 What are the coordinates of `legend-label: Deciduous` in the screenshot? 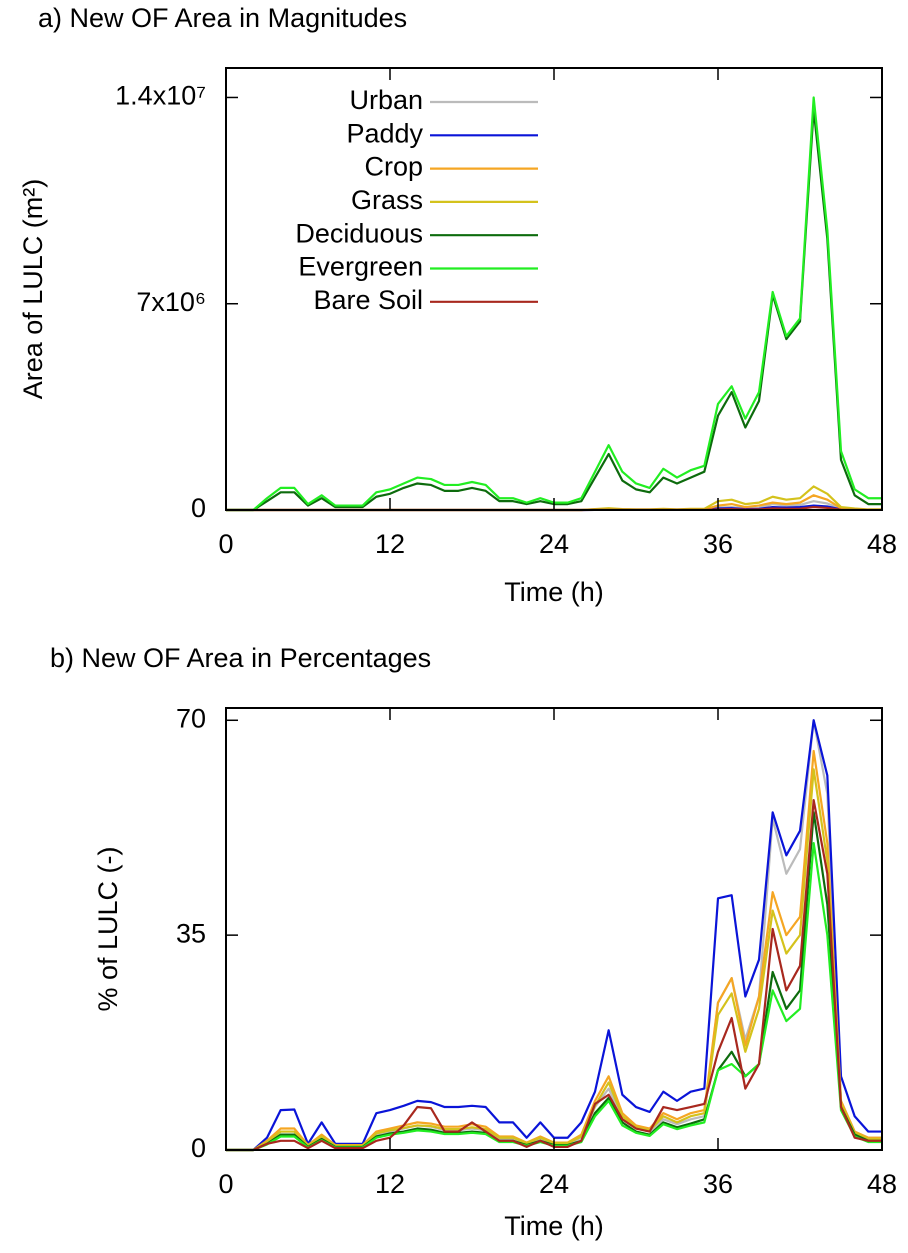 It's located at (359, 233).